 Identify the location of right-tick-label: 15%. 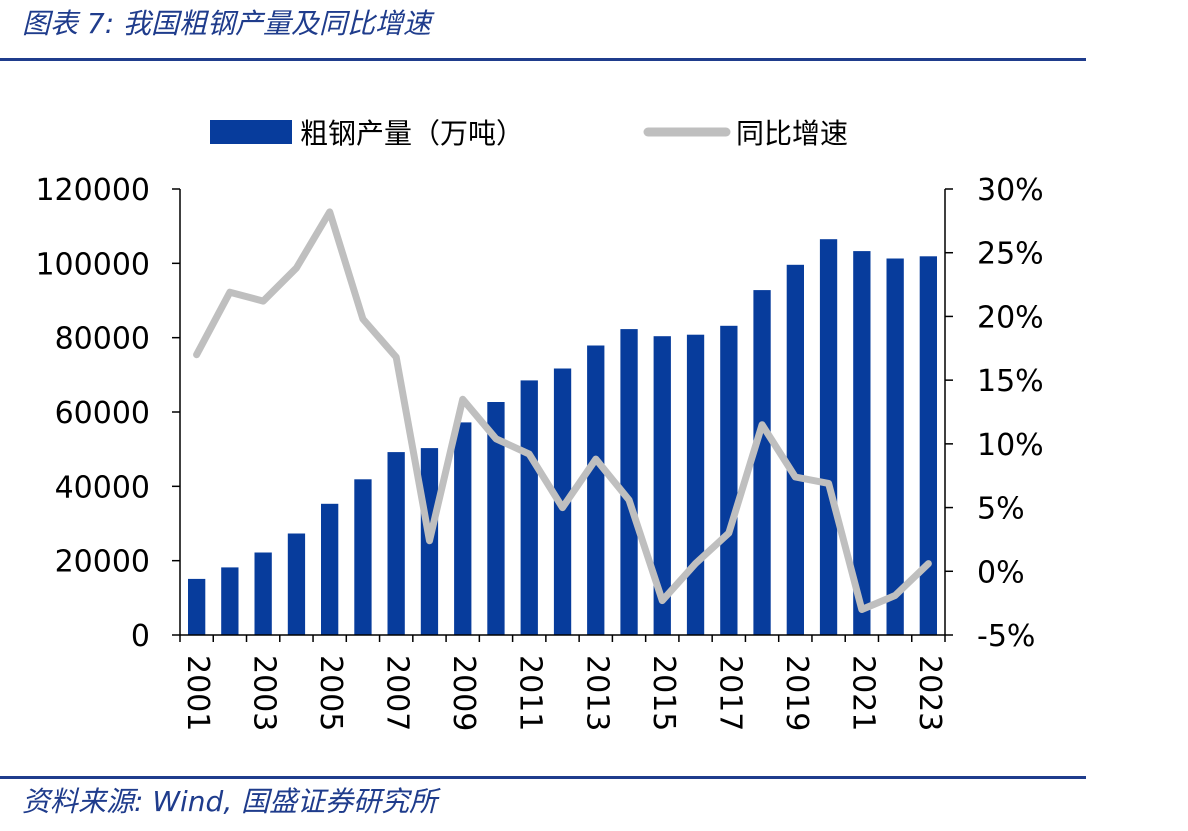
(1010, 381).